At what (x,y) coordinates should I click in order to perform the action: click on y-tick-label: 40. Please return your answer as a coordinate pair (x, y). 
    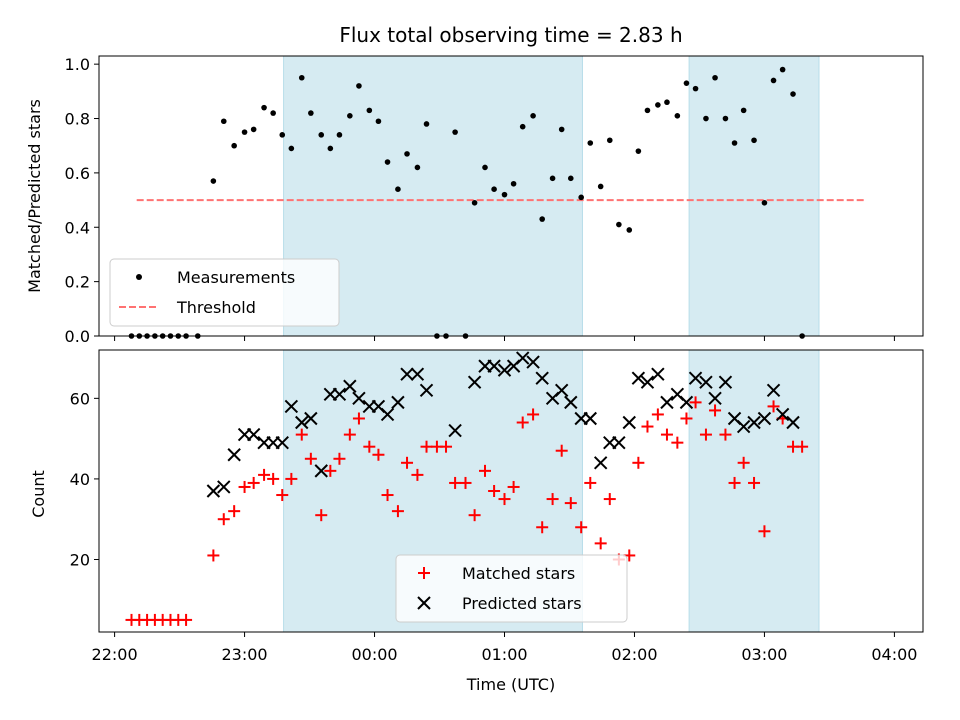
    Looking at the image, I should click on (80, 479).